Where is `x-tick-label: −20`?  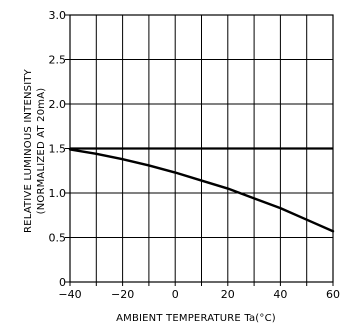 x-tick-label: −20 is located at coordinates (122, 294).